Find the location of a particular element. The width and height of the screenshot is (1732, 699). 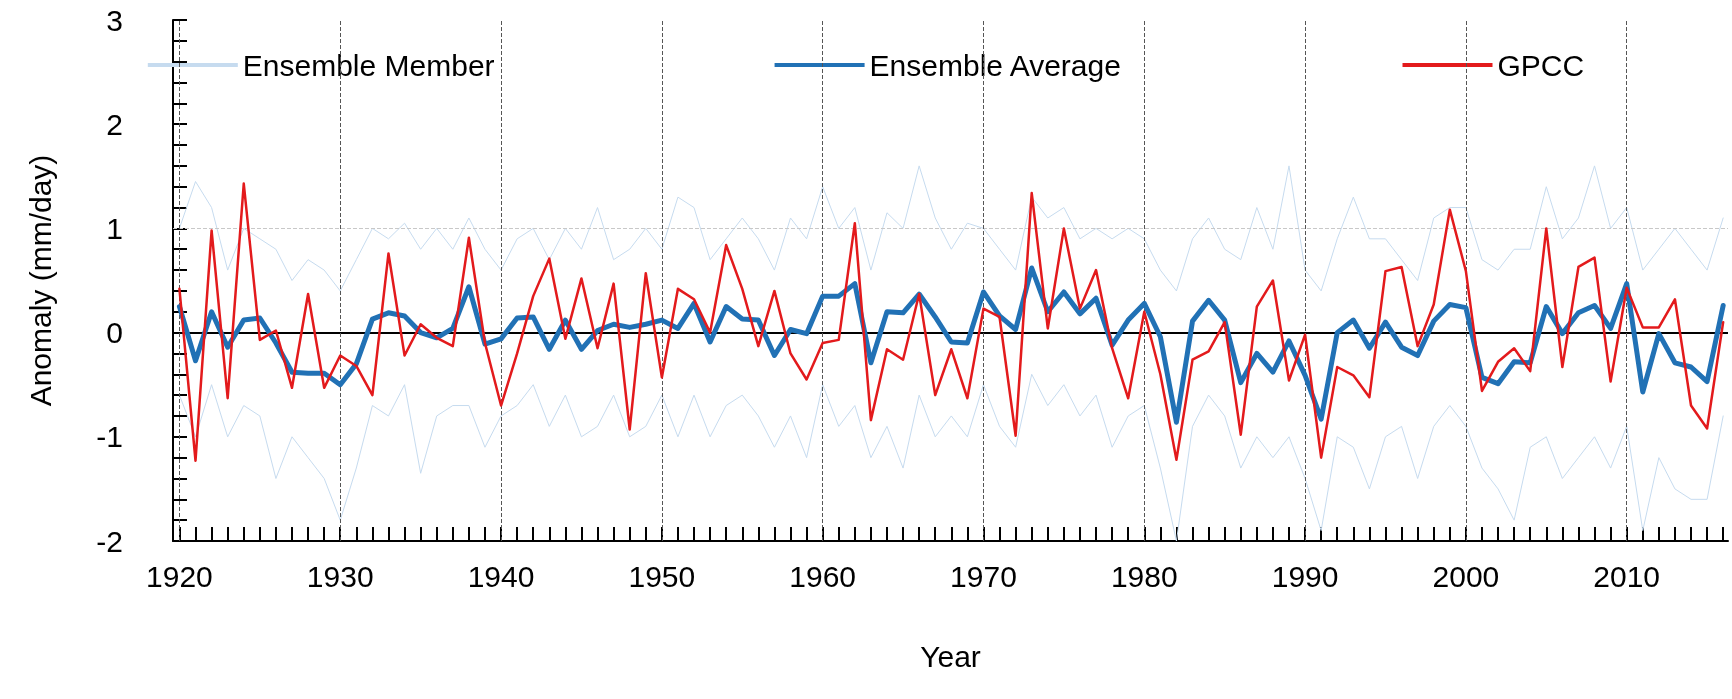

y-tick-label: -2 is located at coordinates (109, 541).